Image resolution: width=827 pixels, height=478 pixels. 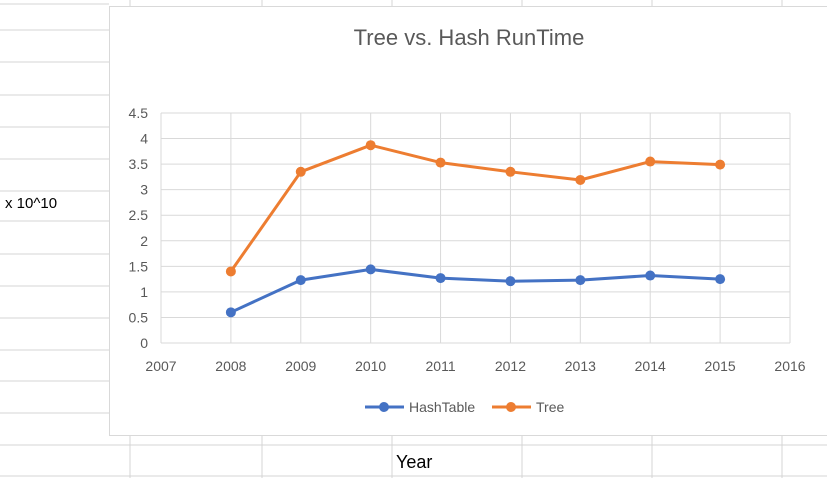 I want to click on x-tick-label: 2016, so click(x=789, y=366).